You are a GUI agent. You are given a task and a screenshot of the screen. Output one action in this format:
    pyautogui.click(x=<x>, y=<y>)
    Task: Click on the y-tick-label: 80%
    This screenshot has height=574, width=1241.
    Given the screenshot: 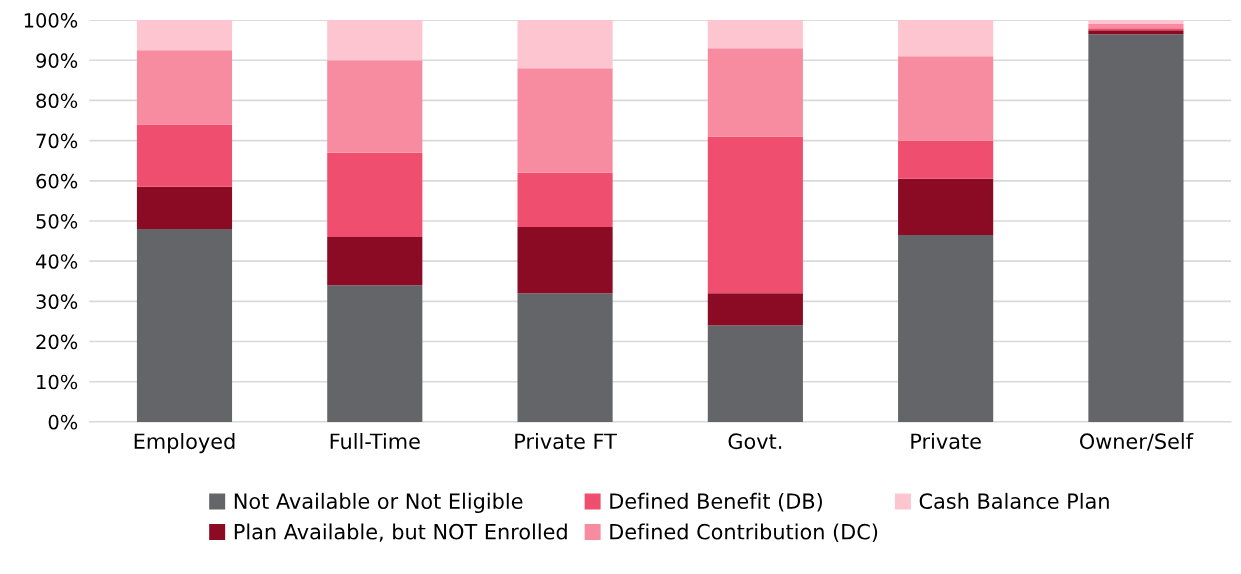 What is the action you would take?
    pyautogui.click(x=57, y=101)
    